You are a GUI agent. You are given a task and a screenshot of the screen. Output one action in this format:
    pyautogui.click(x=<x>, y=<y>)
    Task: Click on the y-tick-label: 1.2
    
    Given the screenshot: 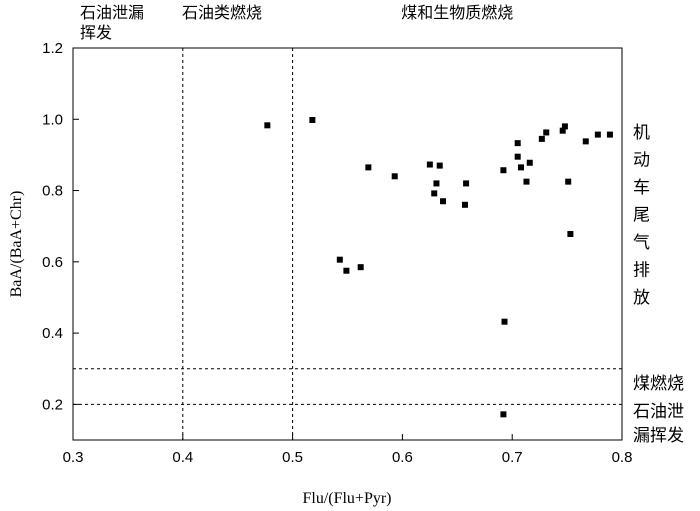 What is the action you would take?
    pyautogui.click(x=52, y=48)
    